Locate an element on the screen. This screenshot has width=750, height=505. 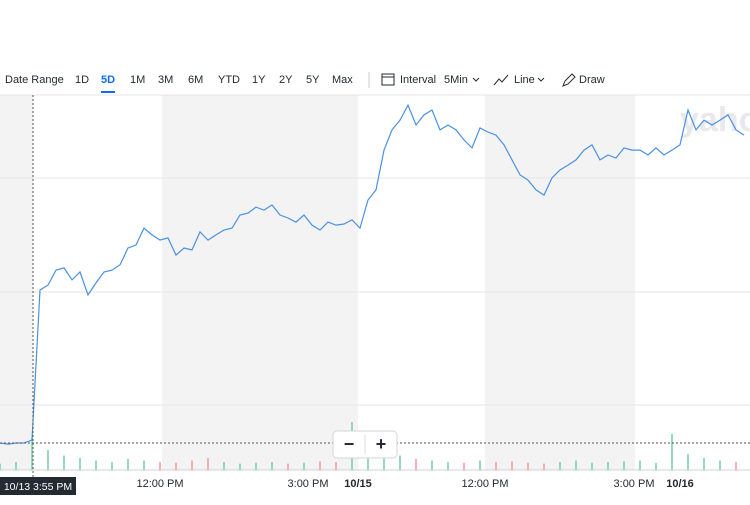
range-button: 5Y is located at coordinates (313, 80).